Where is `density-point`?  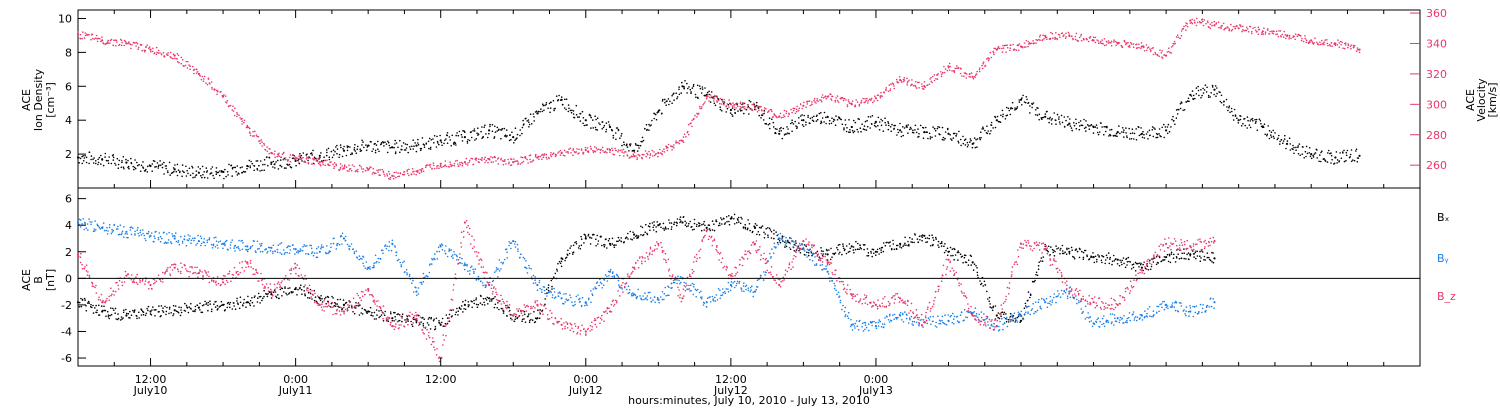 density-point is located at coordinates (1335, 157).